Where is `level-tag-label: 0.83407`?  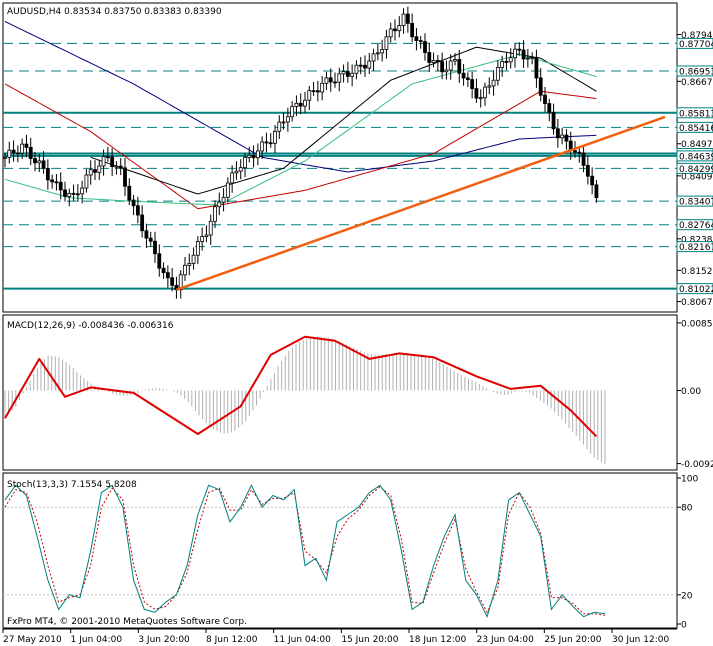 level-tag-label: 0.83407 is located at coordinates (696, 203).